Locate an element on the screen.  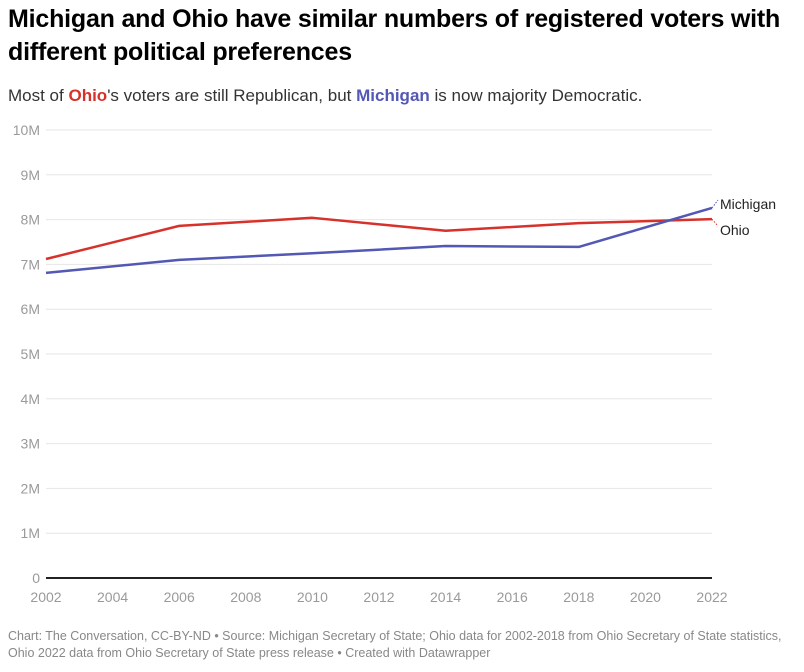
series-labels: Ohio Michigan is located at coordinates (743, 217).